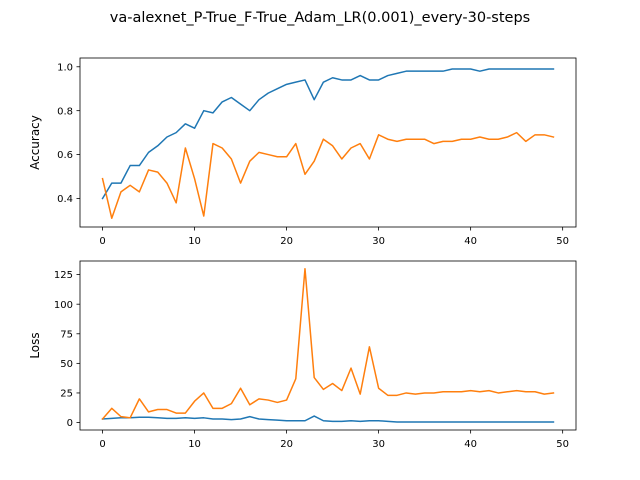 The width and height of the screenshot is (640, 480). What do you see at coordinates (562, 444) in the screenshot?
I see `loss-xtick-label: 50` at bounding box center [562, 444].